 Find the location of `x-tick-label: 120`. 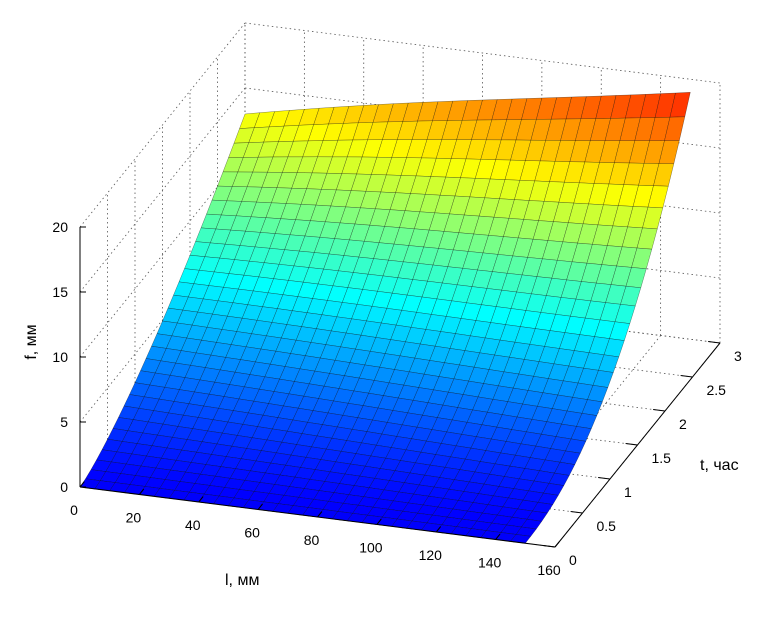

x-tick-label: 120 is located at coordinates (431, 555).